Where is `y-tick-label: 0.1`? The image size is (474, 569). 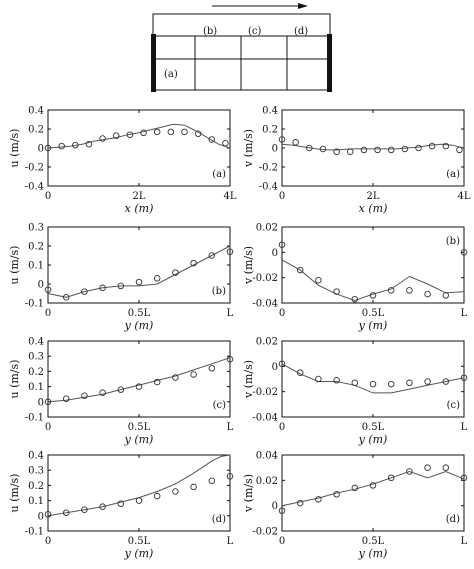 y-tick-label: 0.1 is located at coordinates (36, 266).